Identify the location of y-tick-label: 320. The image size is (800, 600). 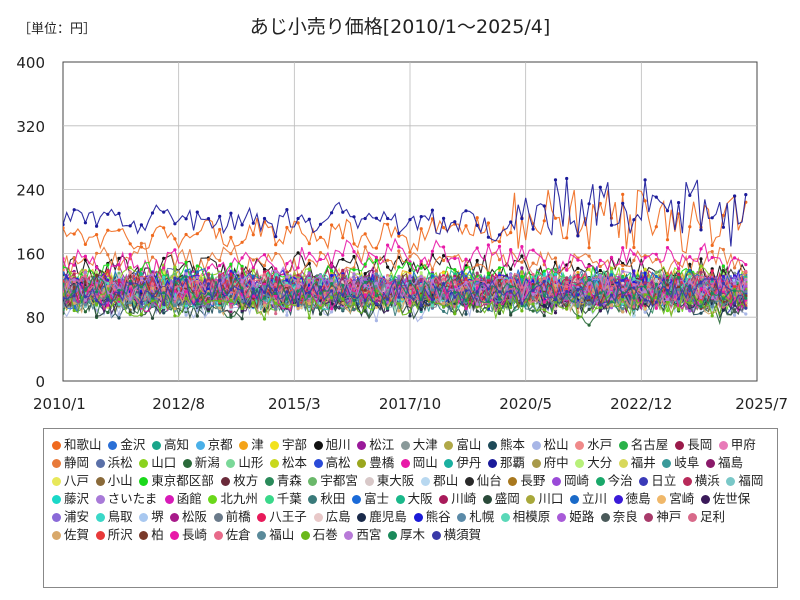
(30, 127).